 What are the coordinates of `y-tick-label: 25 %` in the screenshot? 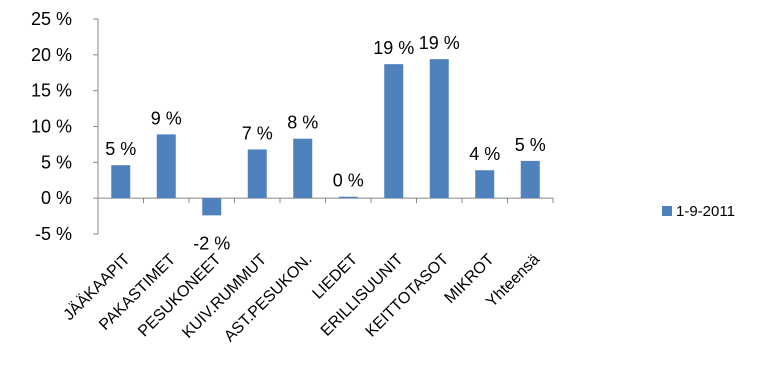 It's located at (51, 19).